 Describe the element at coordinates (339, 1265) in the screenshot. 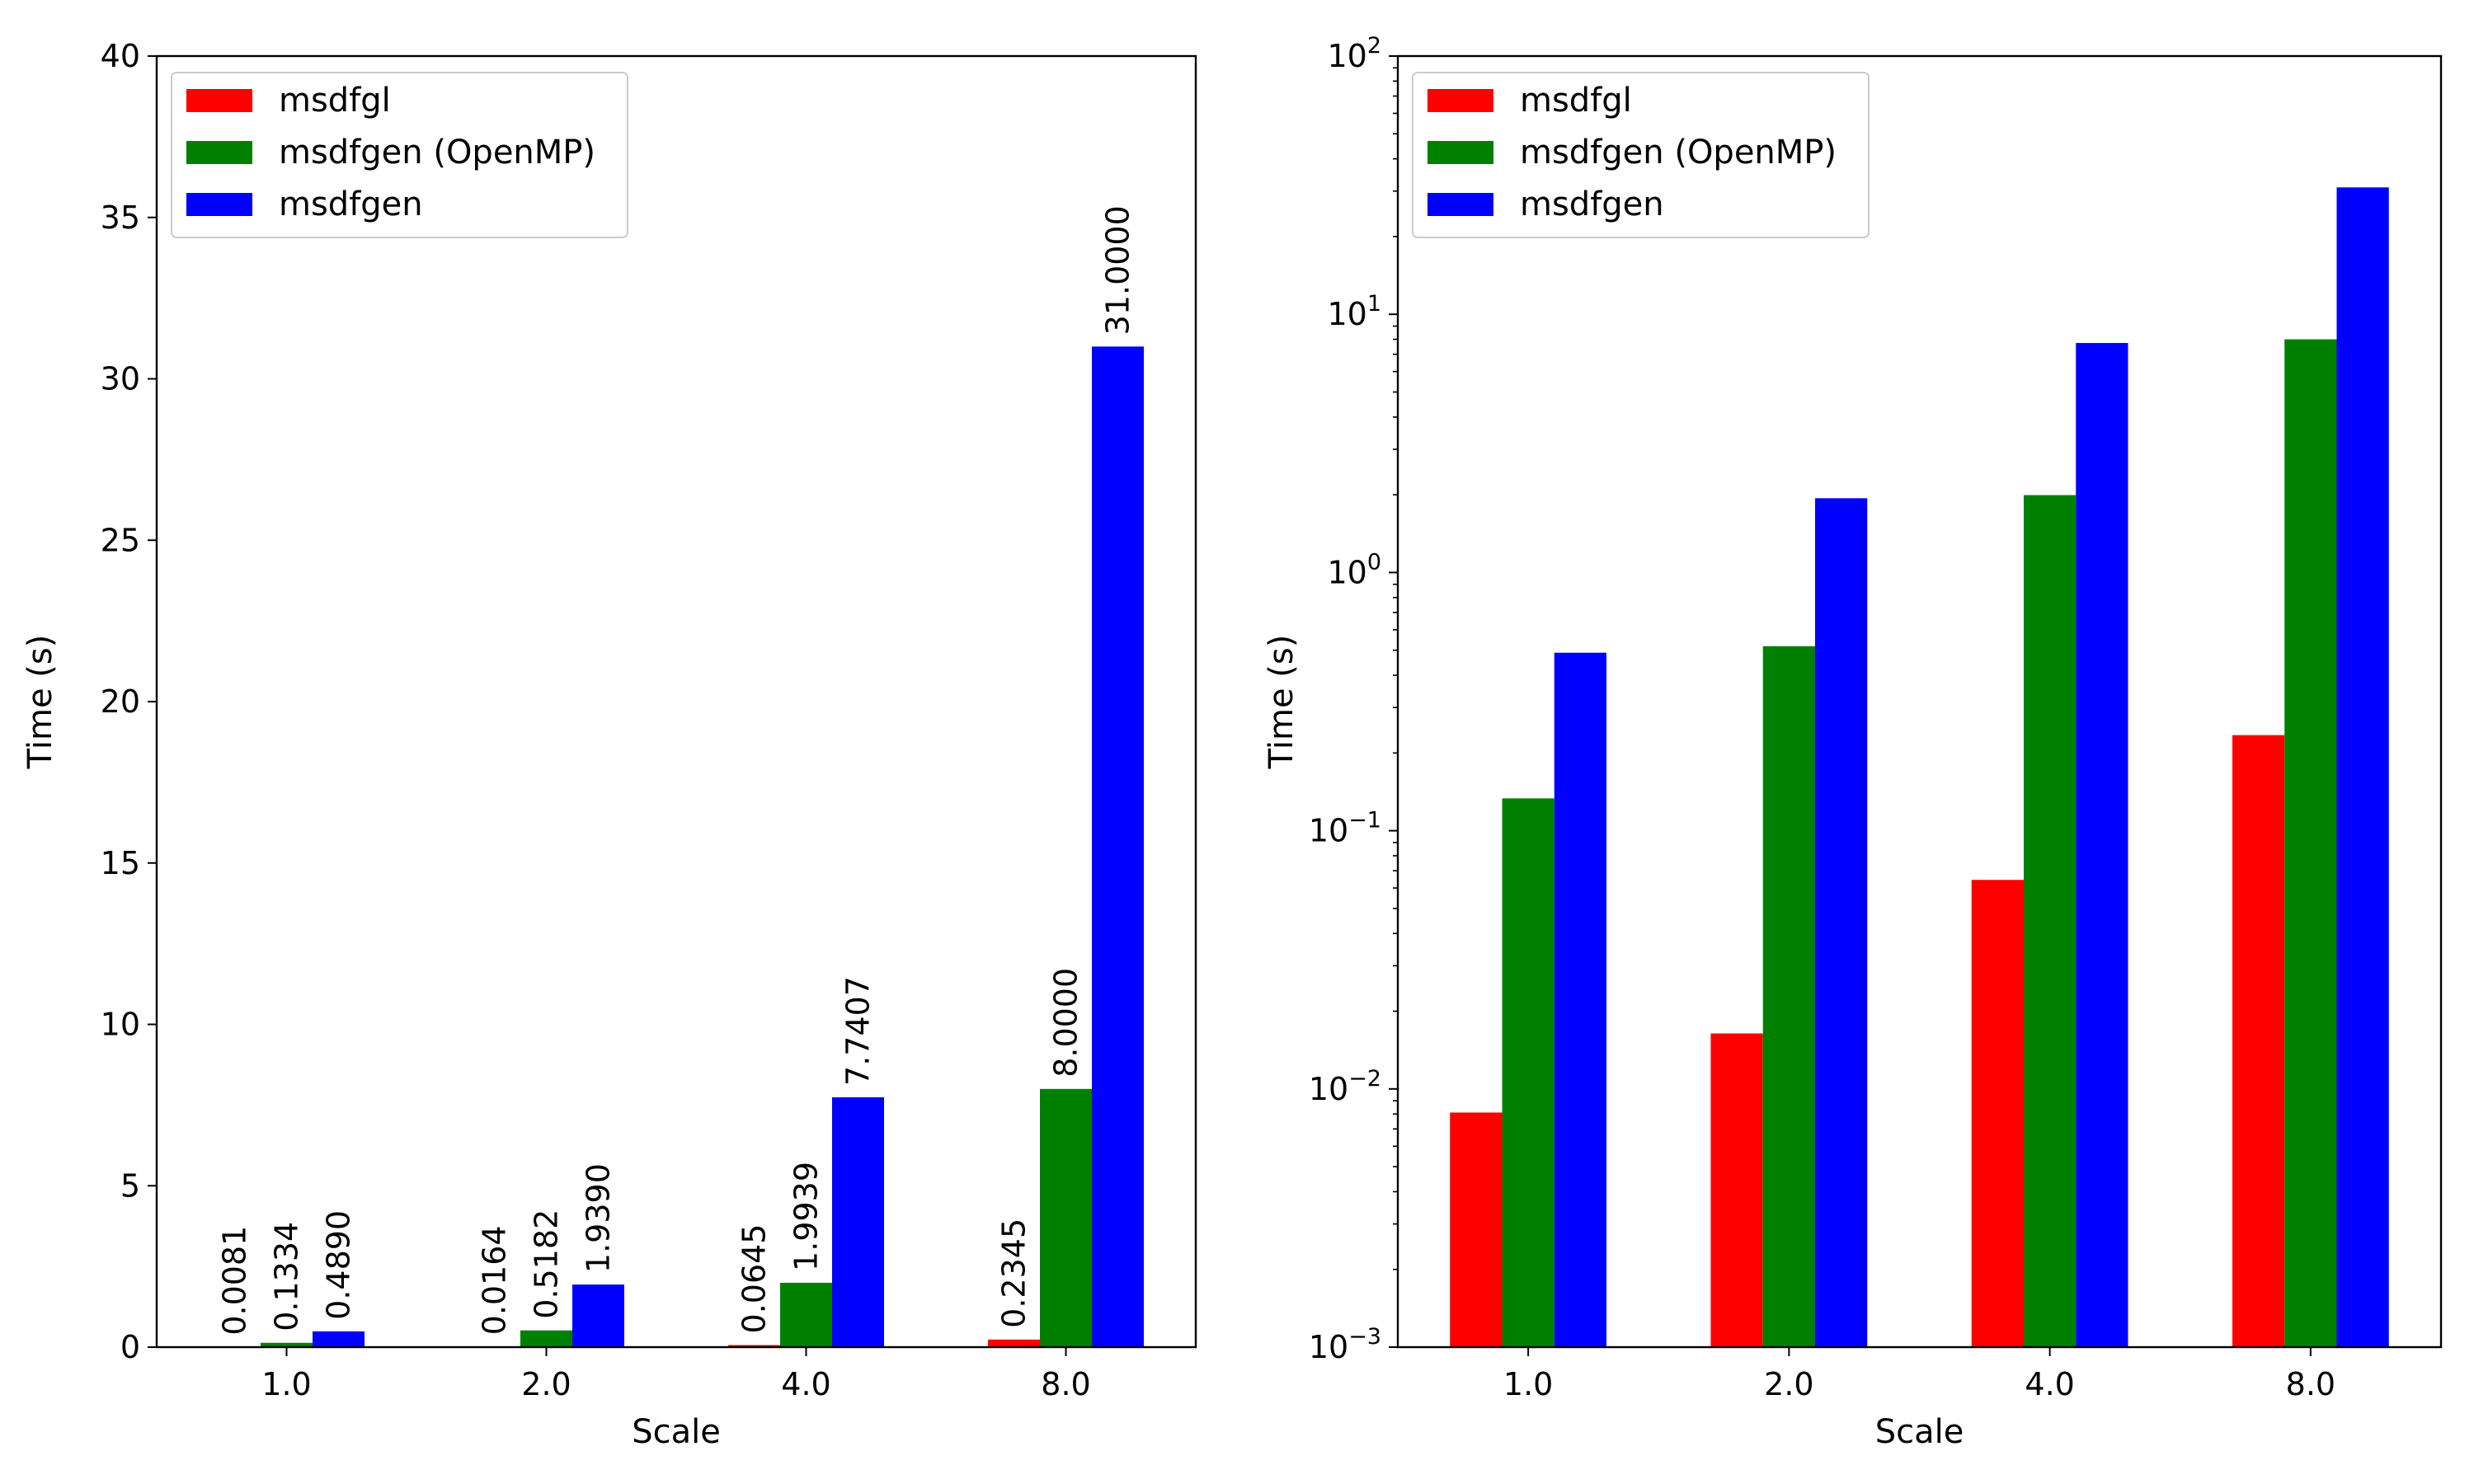

I see `data-label-msdfgen-scale-1-0: 0.4890` at that location.